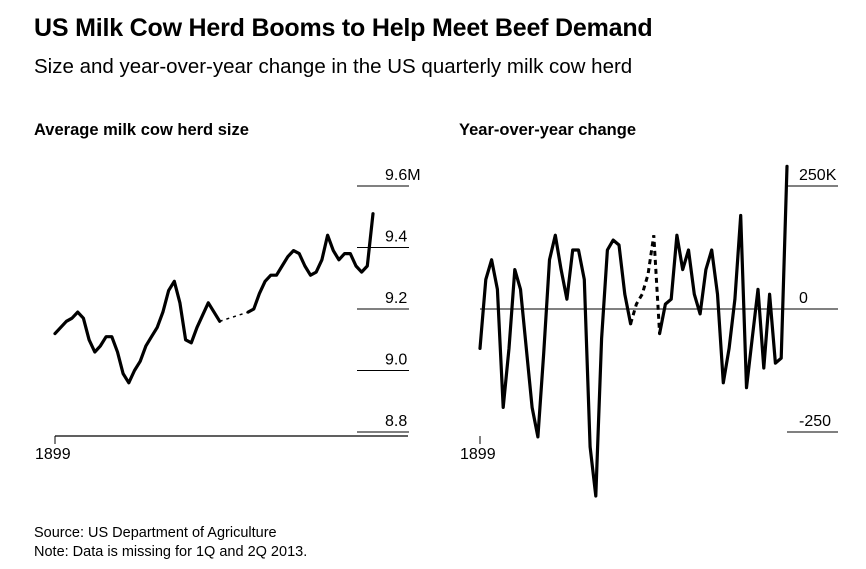 This screenshot has width=866, height=569. What do you see at coordinates (396, 298) in the screenshot?
I see `y-tick-label: 9.2` at bounding box center [396, 298].